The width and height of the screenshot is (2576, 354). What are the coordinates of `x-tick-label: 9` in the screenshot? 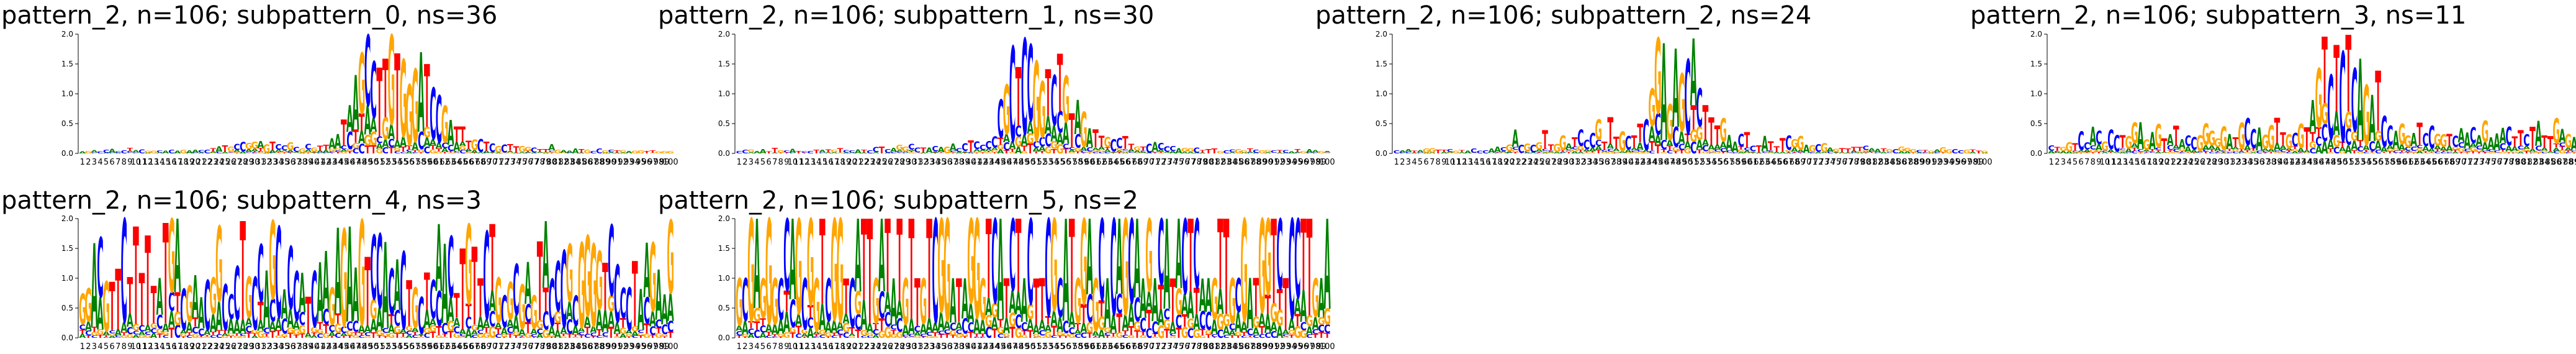 It's located at (1443, 162).